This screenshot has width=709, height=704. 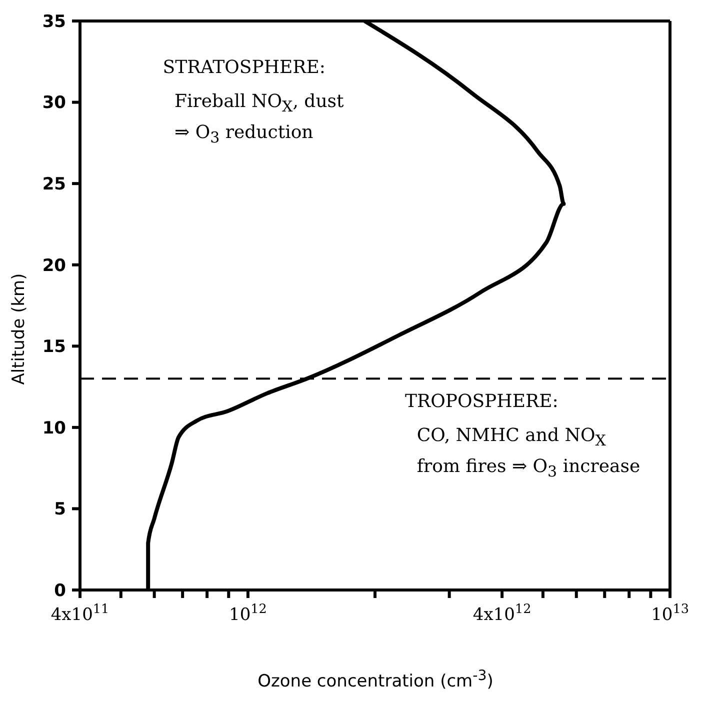 What do you see at coordinates (54, 347) in the screenshot?
I see `y-tick-label: 15` at bounding box center [54, 347].